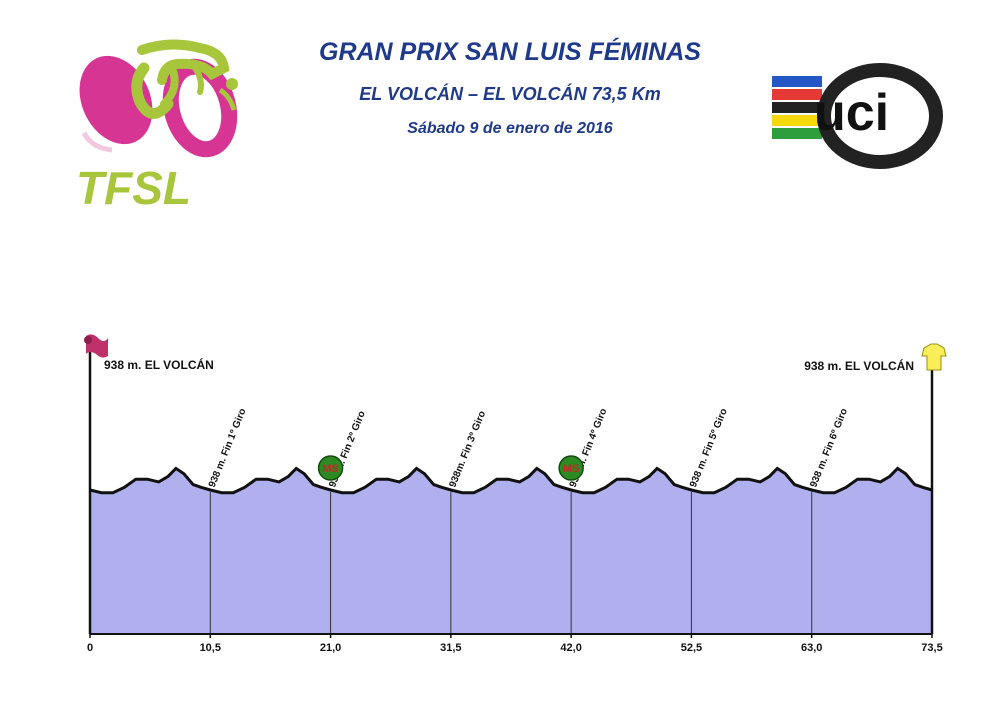  What do you see at coordinates (811, 648) in the screenshot?
I see `x-tick-label: 63,0` at bounding box center [811, 648].